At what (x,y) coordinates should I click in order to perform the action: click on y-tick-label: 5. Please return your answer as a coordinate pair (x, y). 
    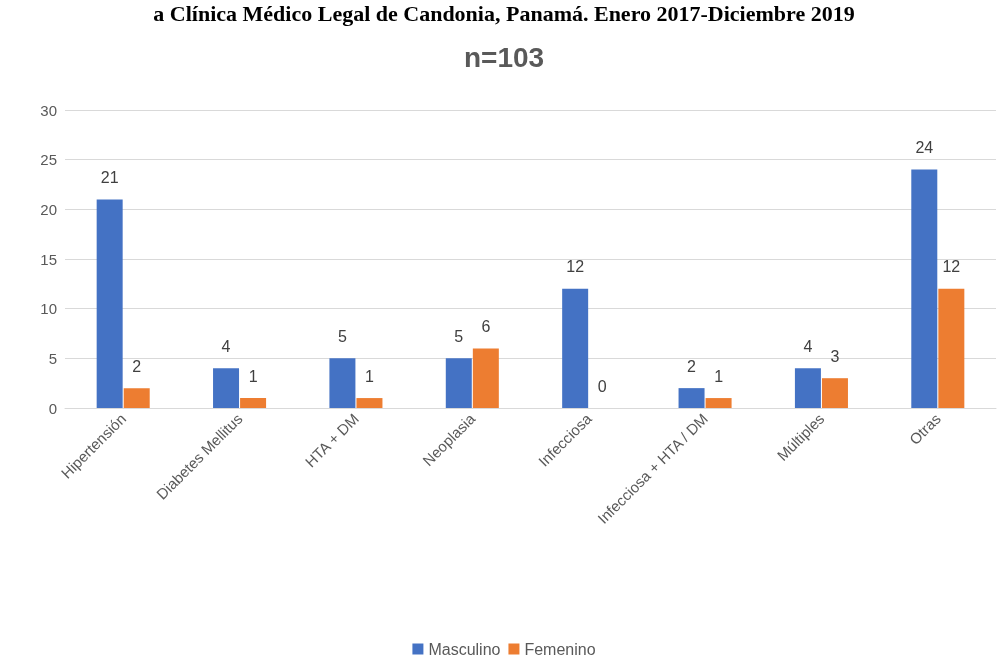
    Looking at the image, I should click on (52, 358).